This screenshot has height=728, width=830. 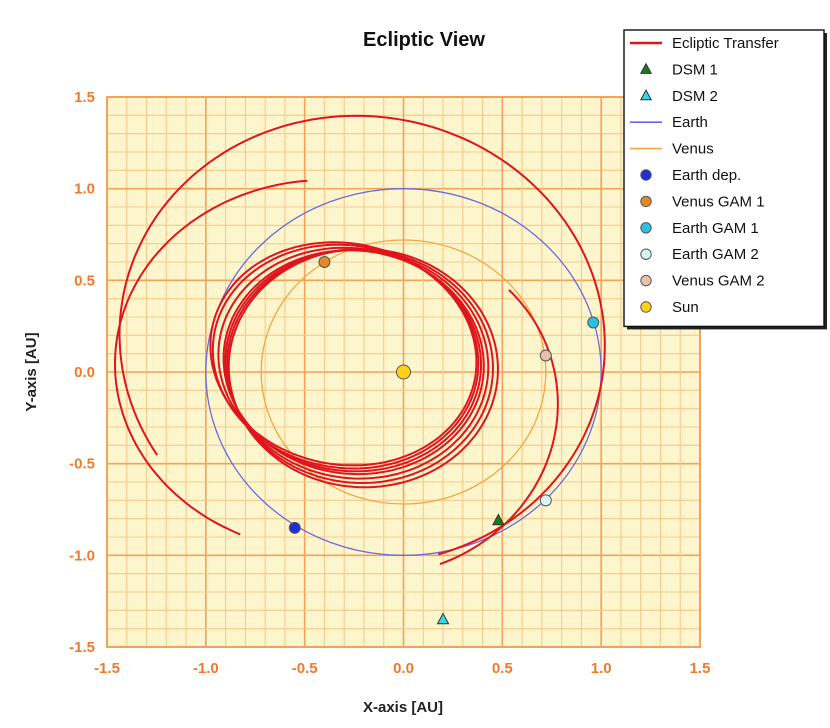 What do you see at coordinates (424, 40) in the screenshot?
I see `chart-title: Ecliptic View` at bounding box center [424, 40].